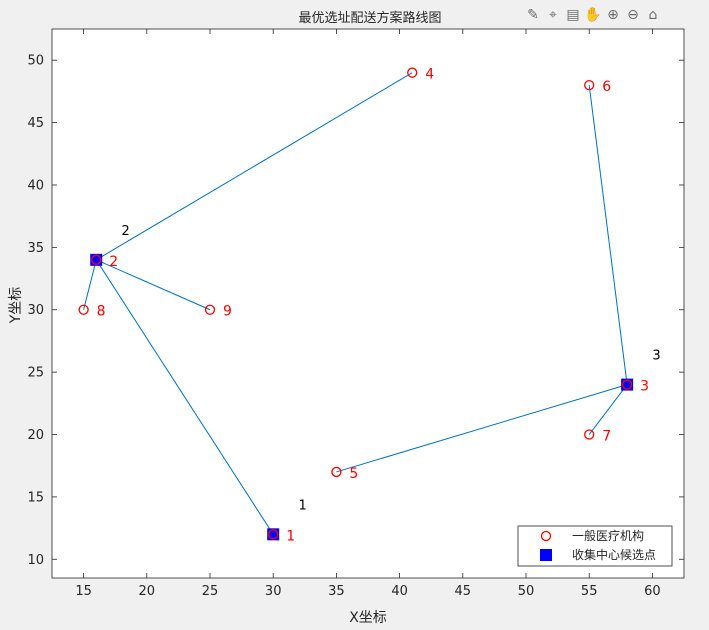 Image resolution: width=709 pixels, height=630 pixels. What do you see at coordinates (546, 555) in the screenshot?
I see `legend-marker-center` at bounding box center [546, 555].